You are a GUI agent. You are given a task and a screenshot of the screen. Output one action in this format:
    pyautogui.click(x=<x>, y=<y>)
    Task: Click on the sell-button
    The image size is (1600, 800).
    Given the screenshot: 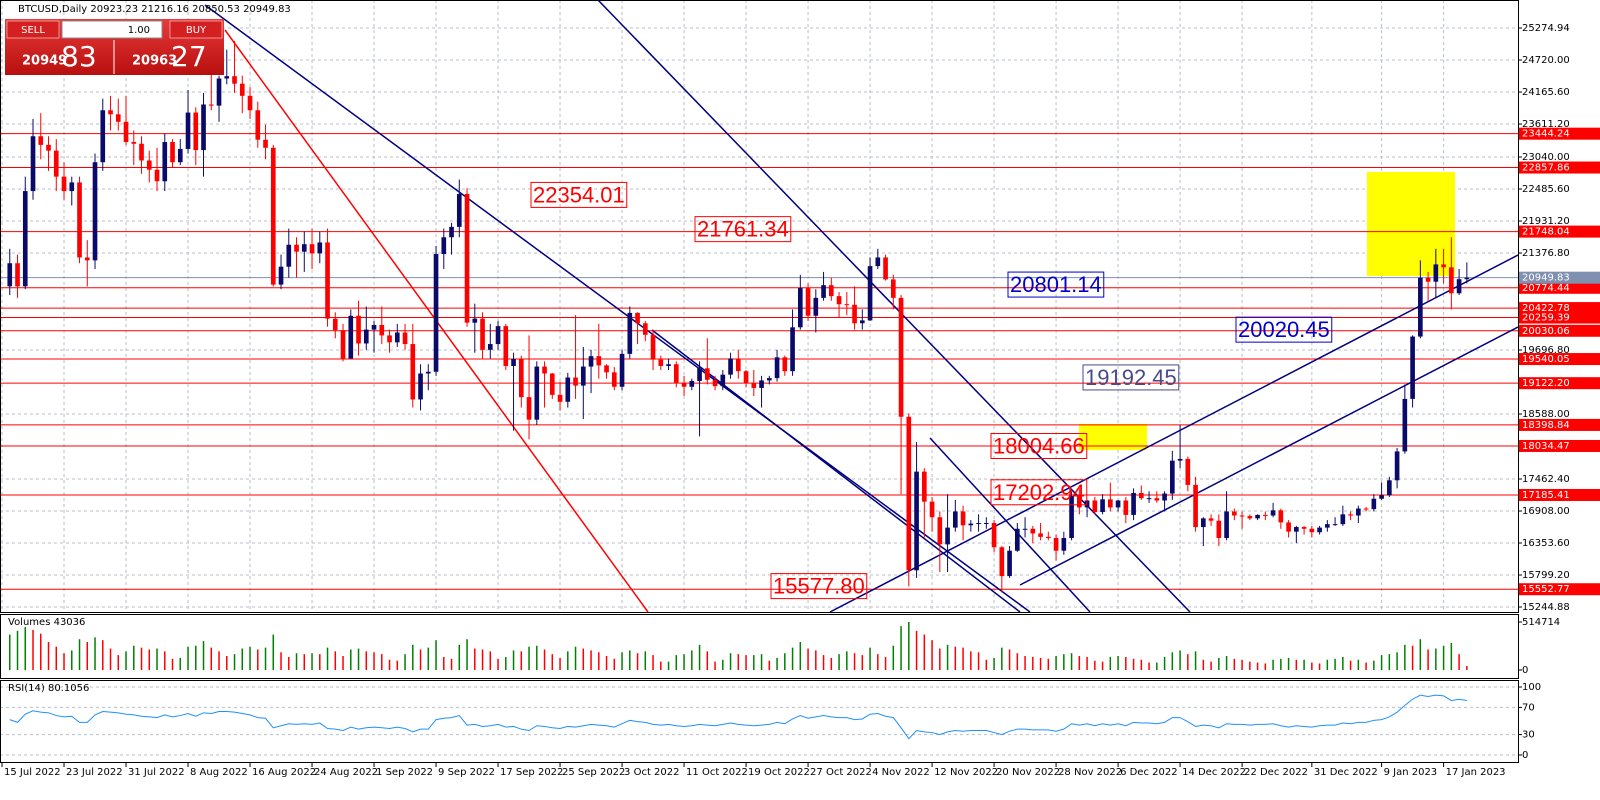 What is the action you would take?
    pyautogui.click(x=33, y=29)
    